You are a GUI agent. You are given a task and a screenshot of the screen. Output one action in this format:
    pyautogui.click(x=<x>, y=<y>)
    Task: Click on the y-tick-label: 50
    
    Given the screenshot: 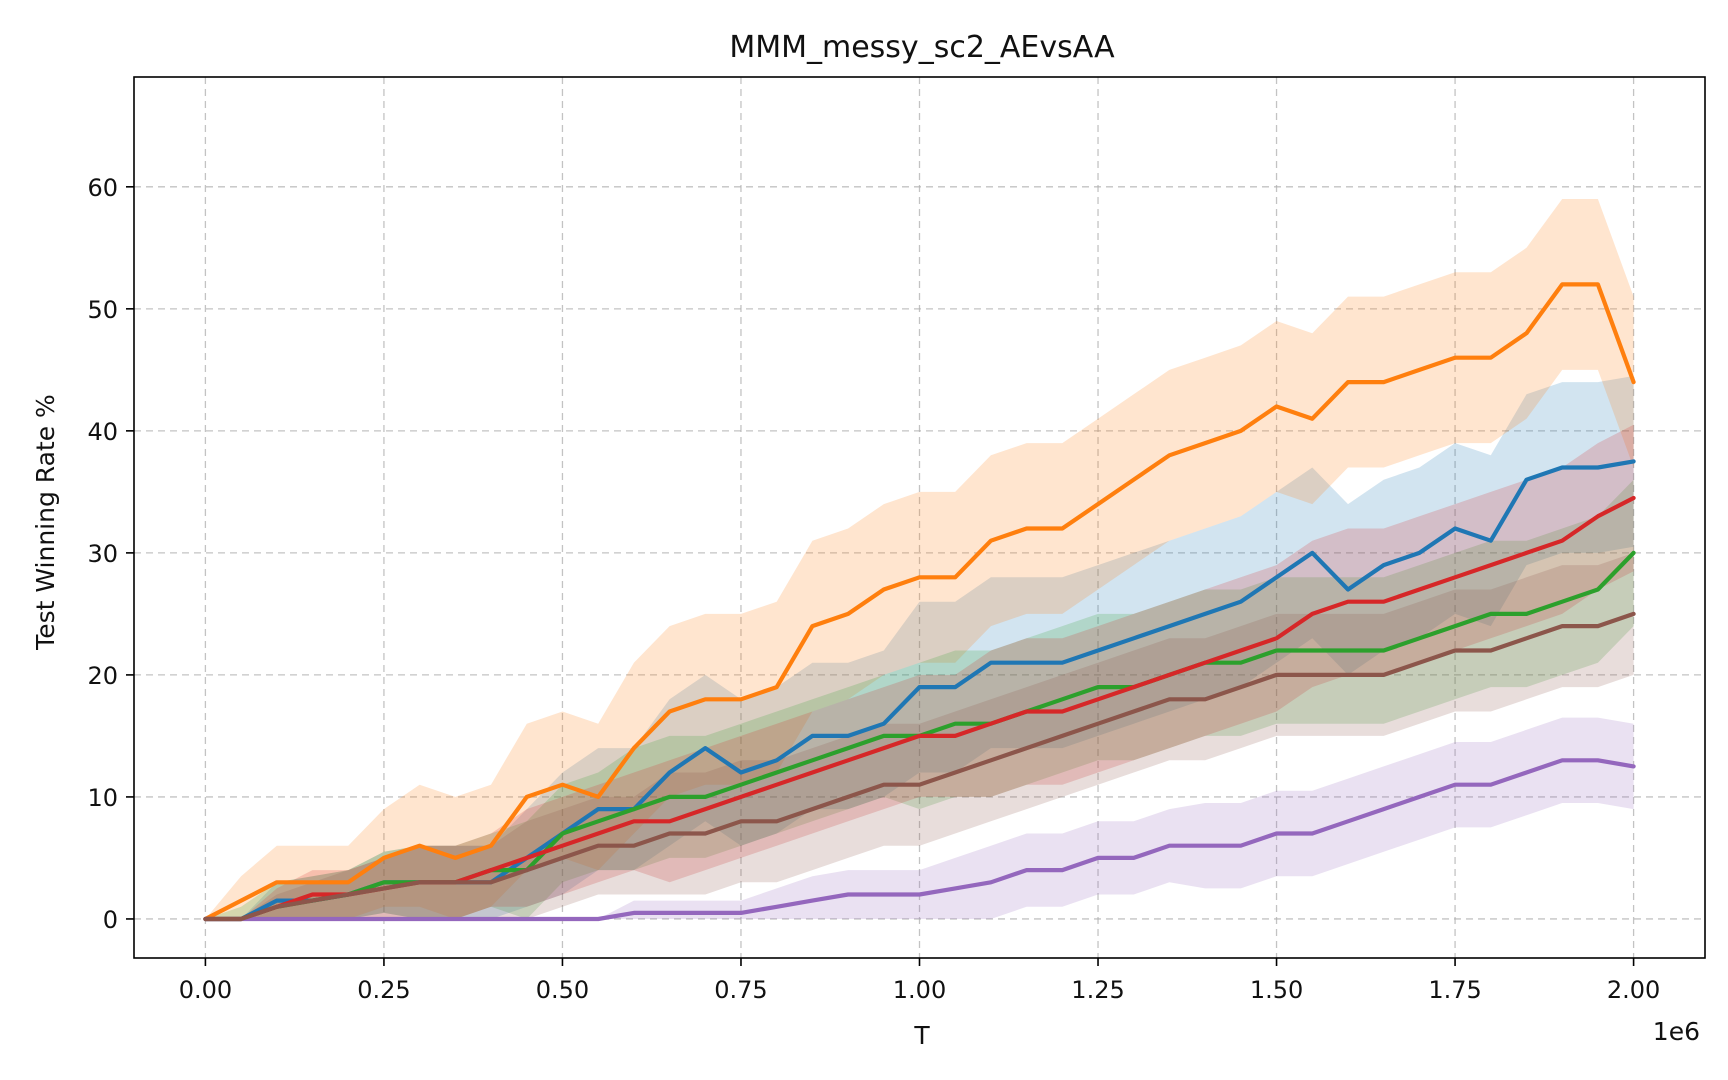 What is the action you would take?
    pyautogui.click(x=102, y=310)
    